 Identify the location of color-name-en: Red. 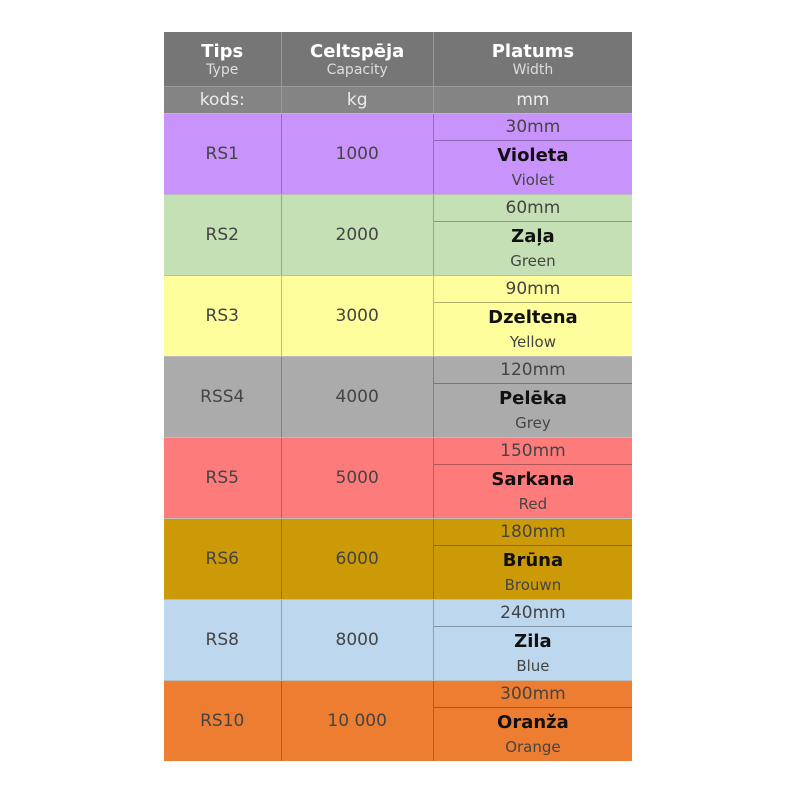
(533, 503).